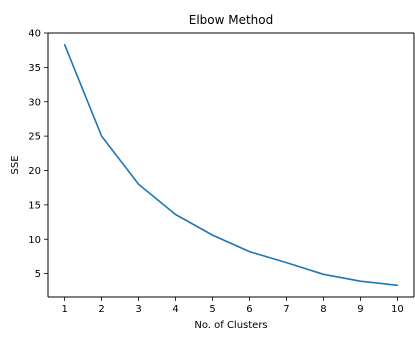  What do you see at coordinates (34, 34) in the screenshot?
I see `y-tick-label: 40` at bounding box center [34, 34].